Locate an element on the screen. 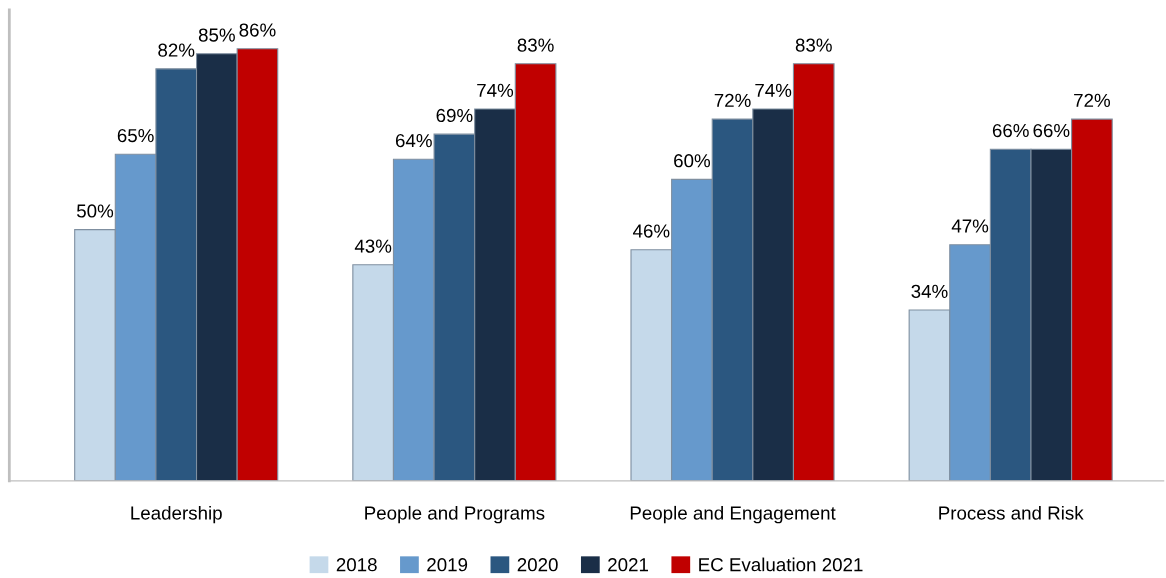 The image size is (1166, 578). legend-label: 2020 is located at coordinates (537, 565).